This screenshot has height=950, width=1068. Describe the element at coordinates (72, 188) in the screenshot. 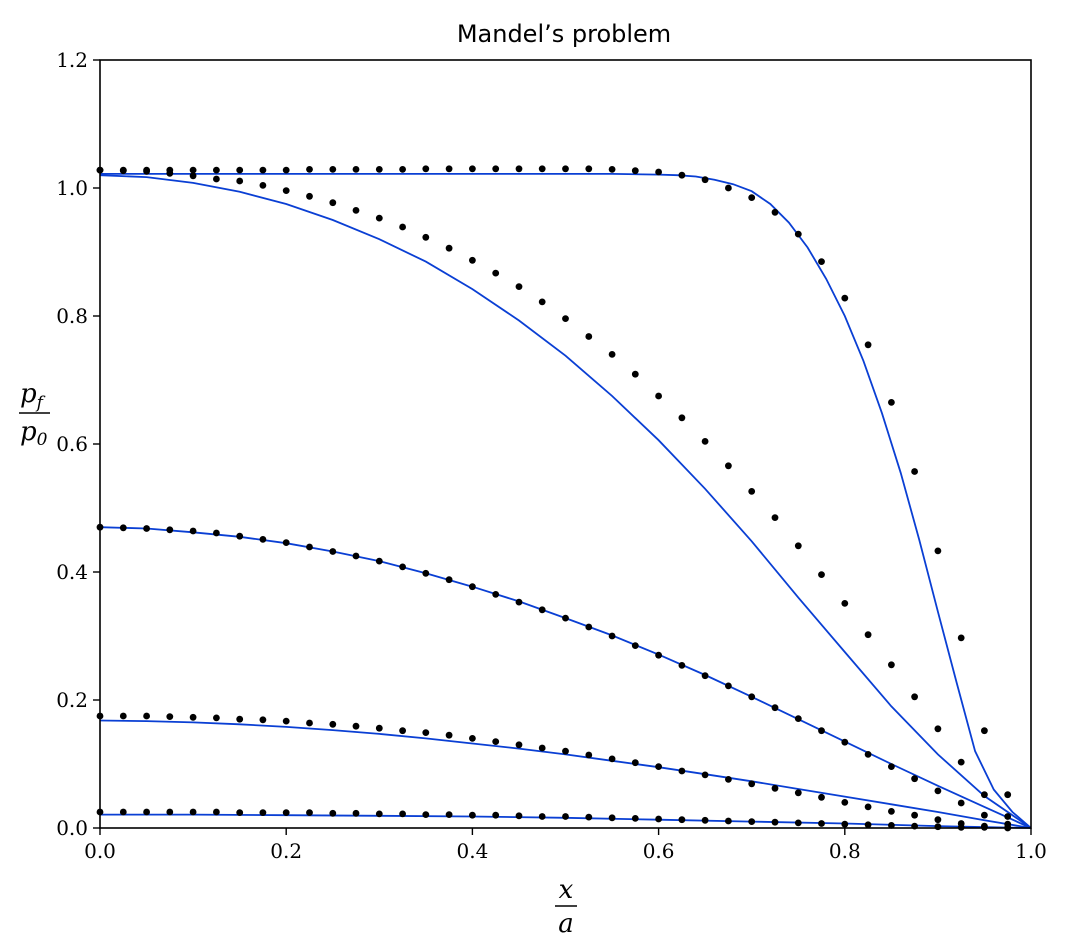

I see `y-tick-label: 1.0` at that location.